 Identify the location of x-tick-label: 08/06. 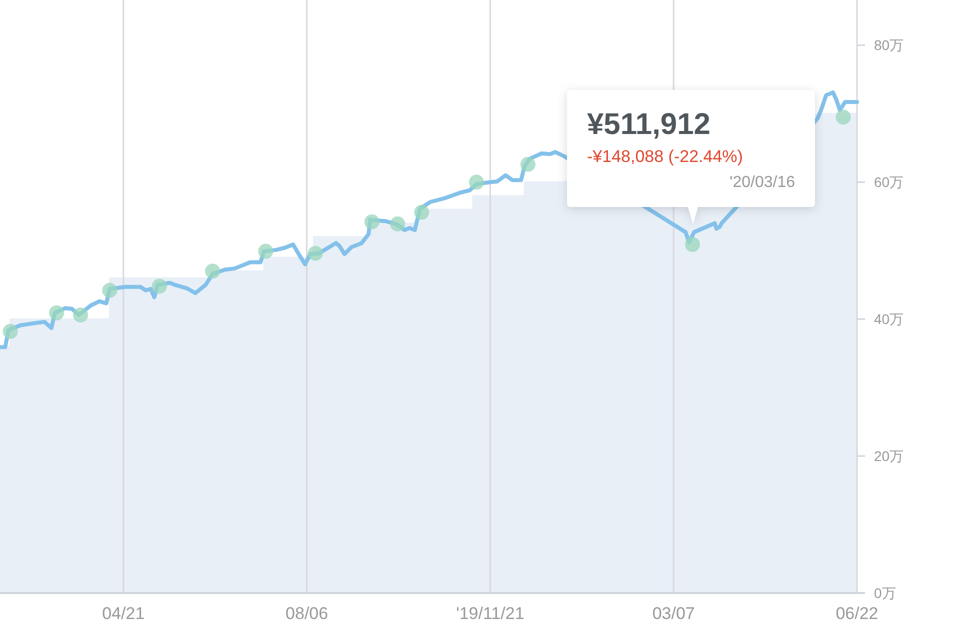
(307, 613).